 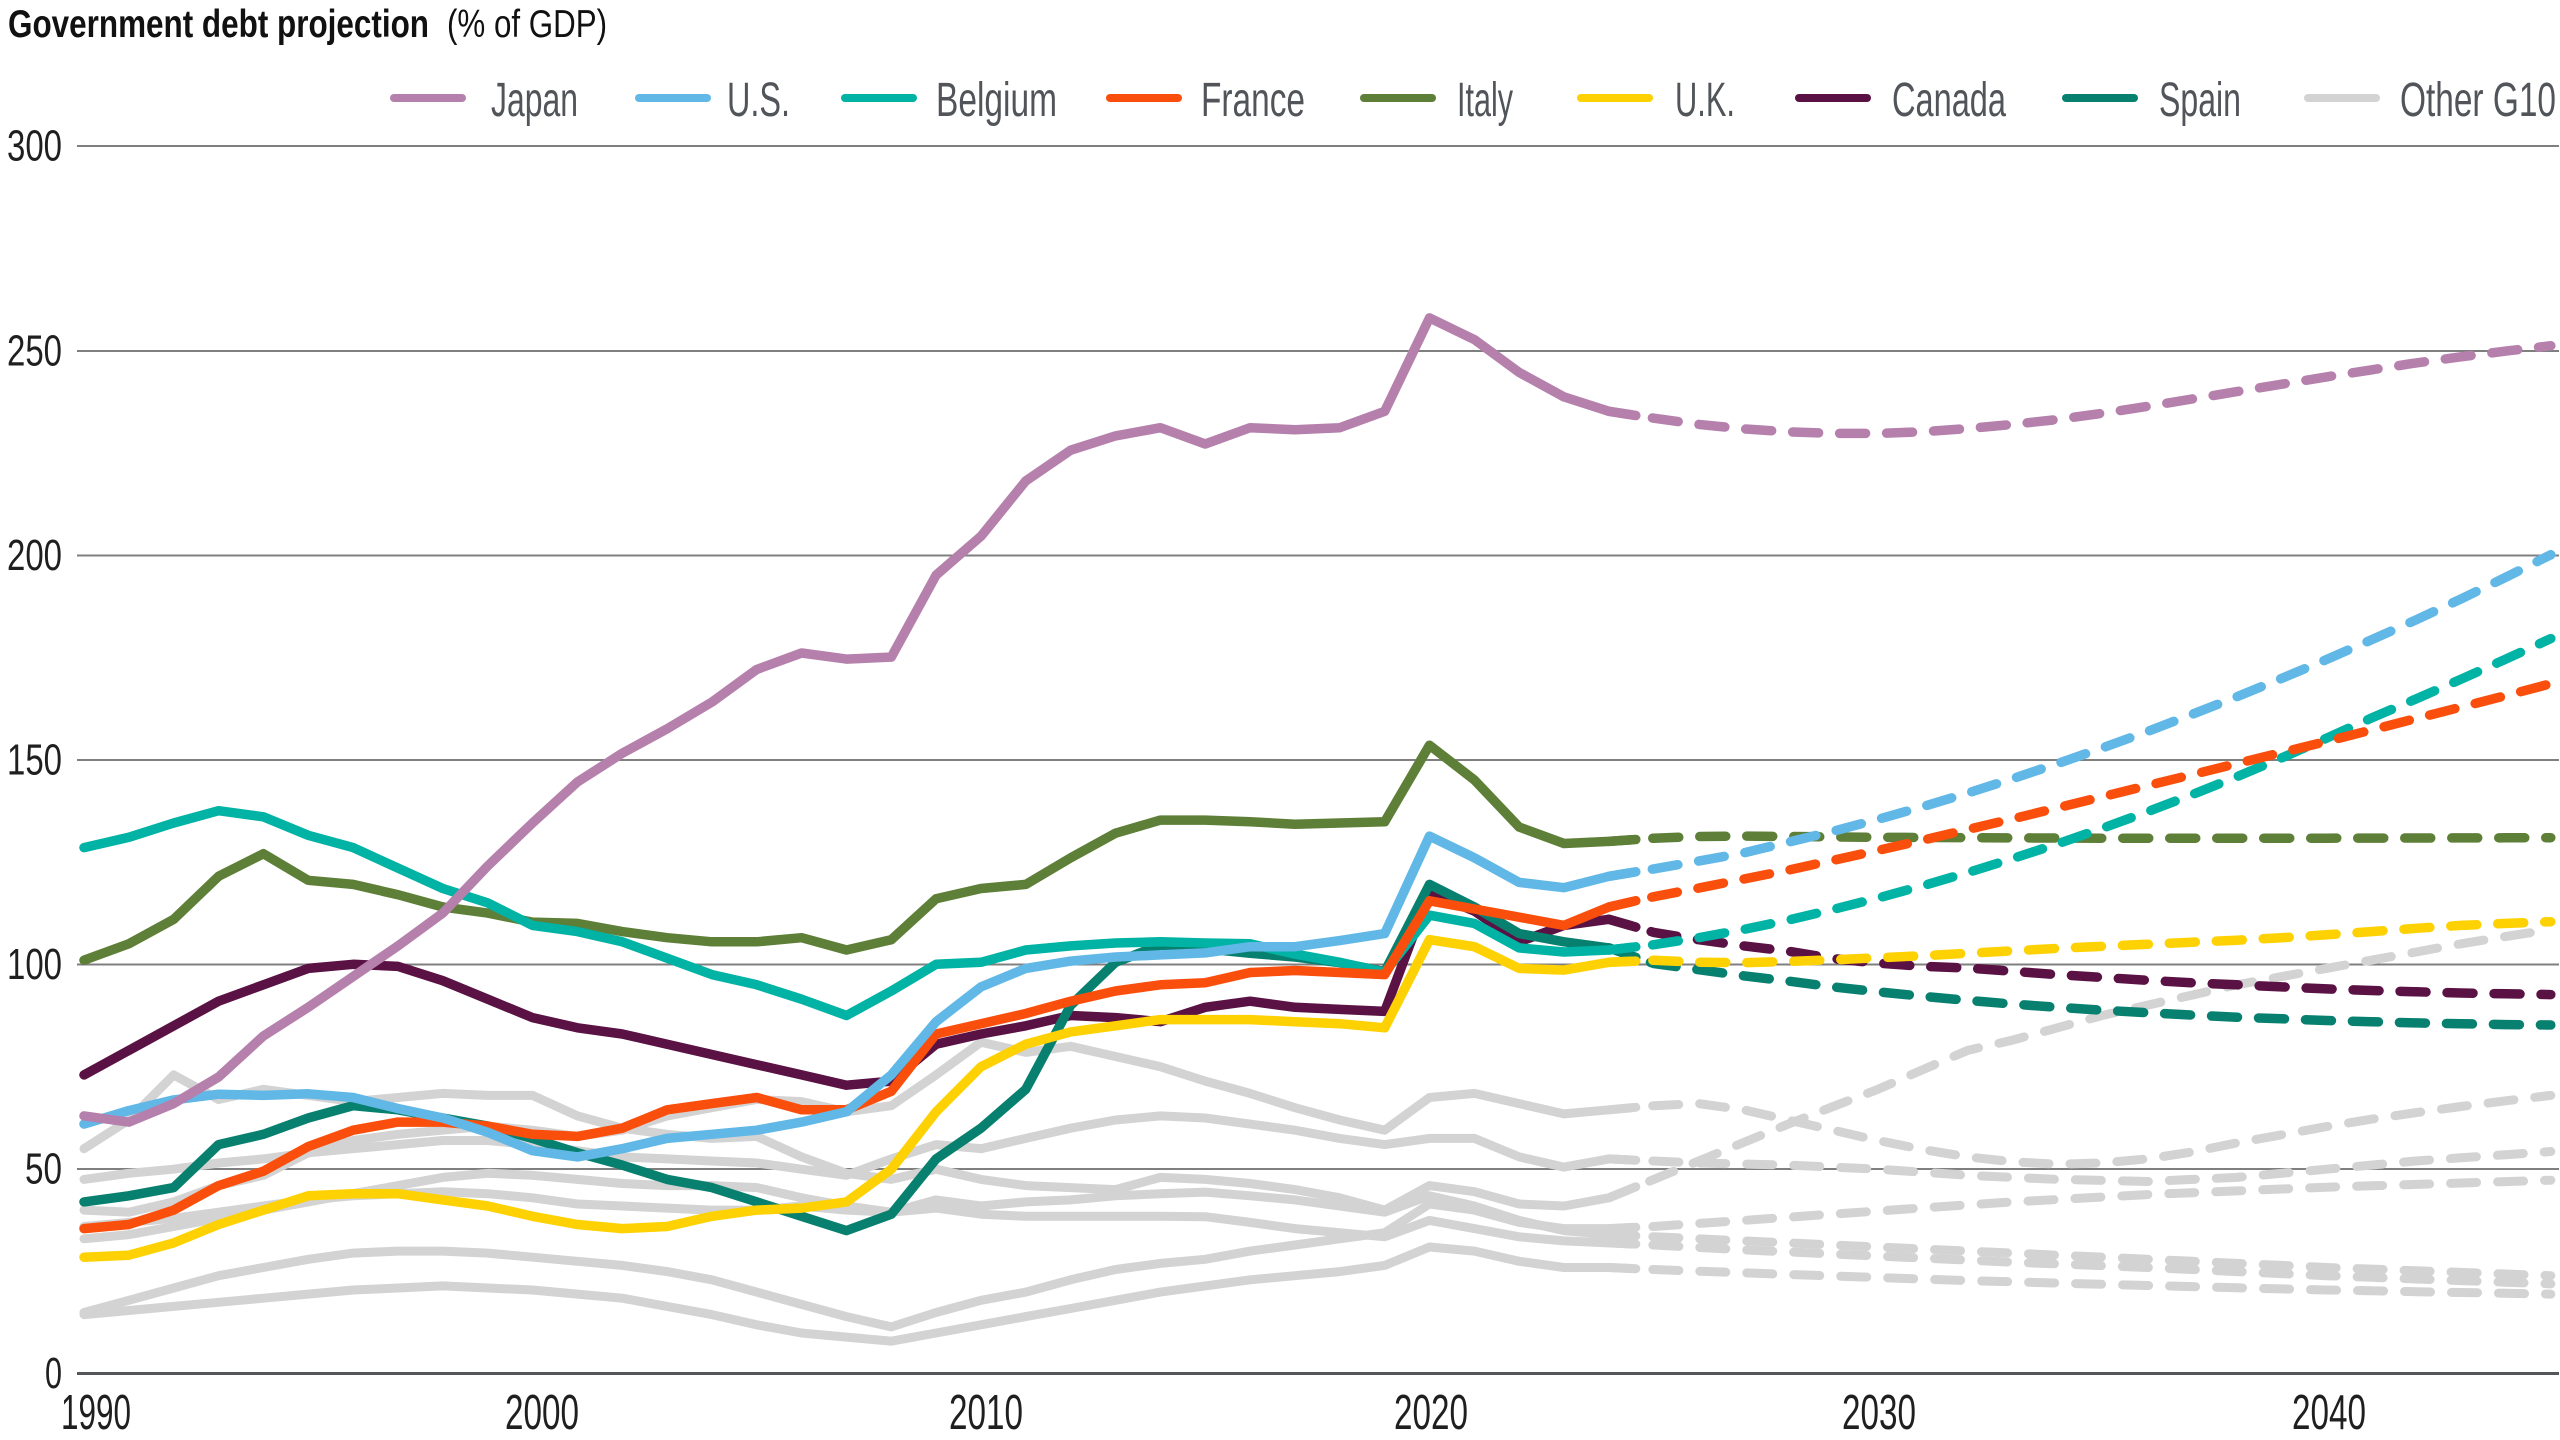 I want to click on svg-text: 250, so click(x=34, y=351).